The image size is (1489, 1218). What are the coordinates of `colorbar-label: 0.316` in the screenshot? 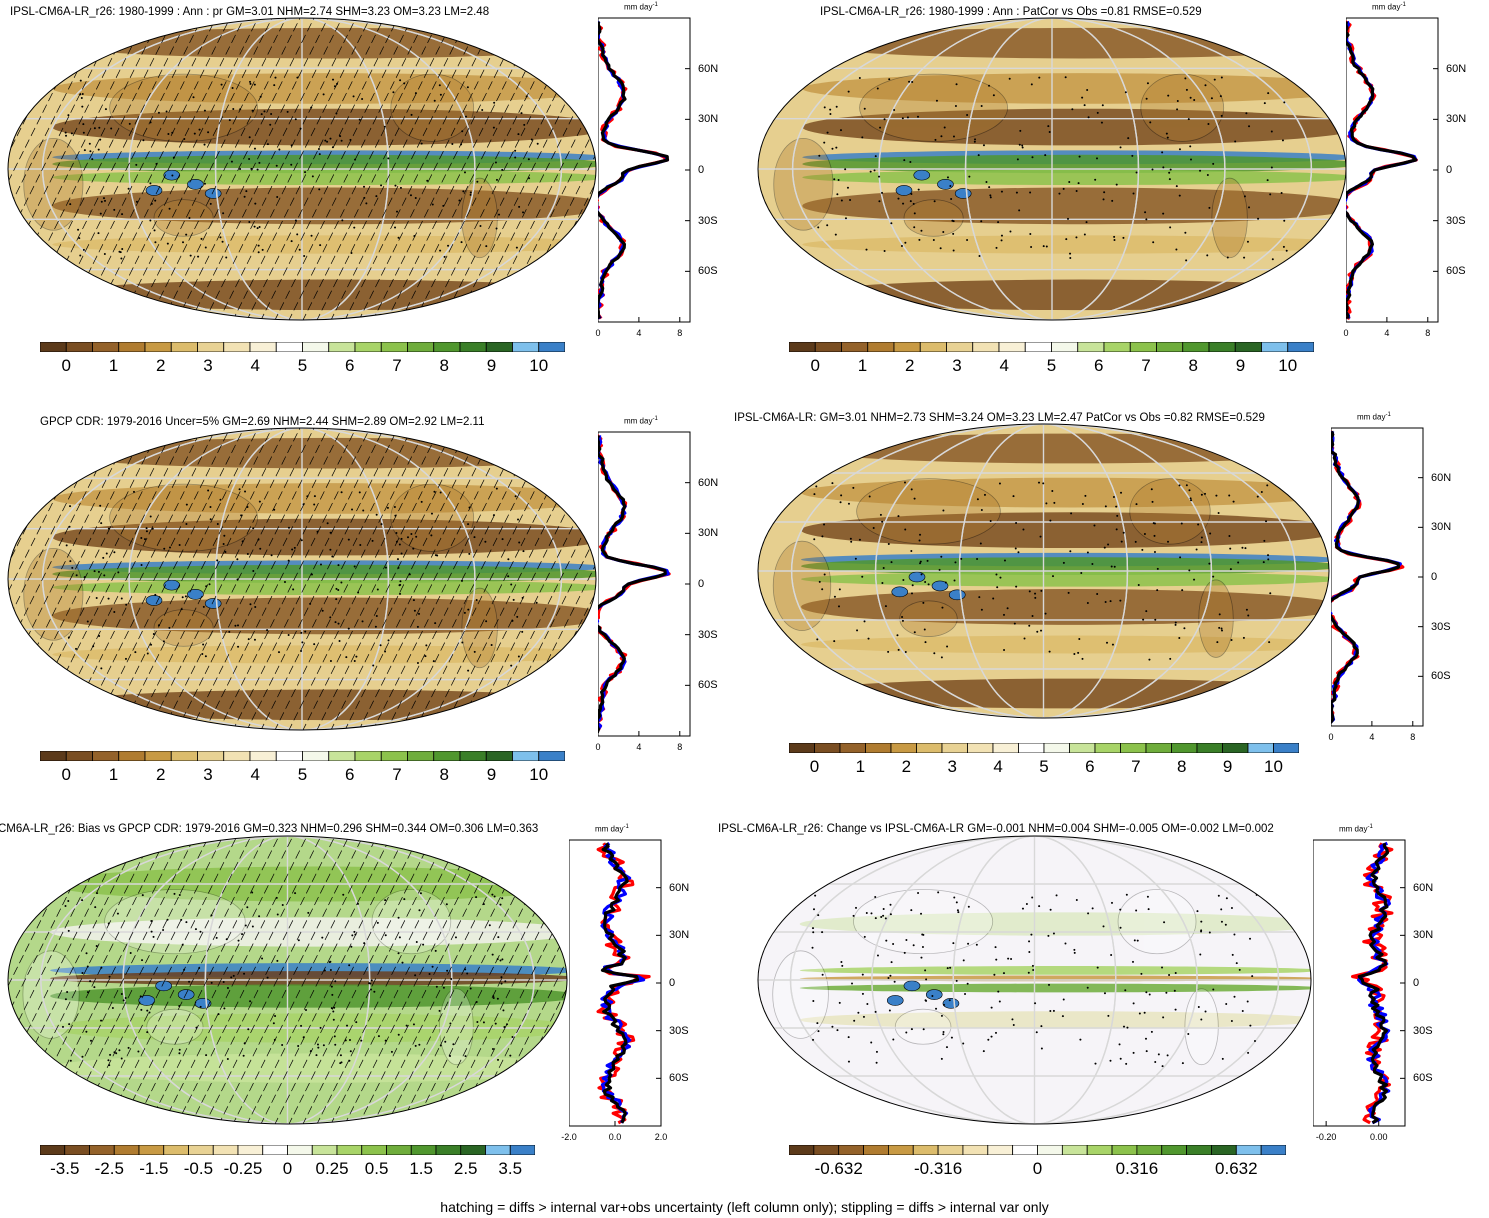 It's located at (1137, 1168).